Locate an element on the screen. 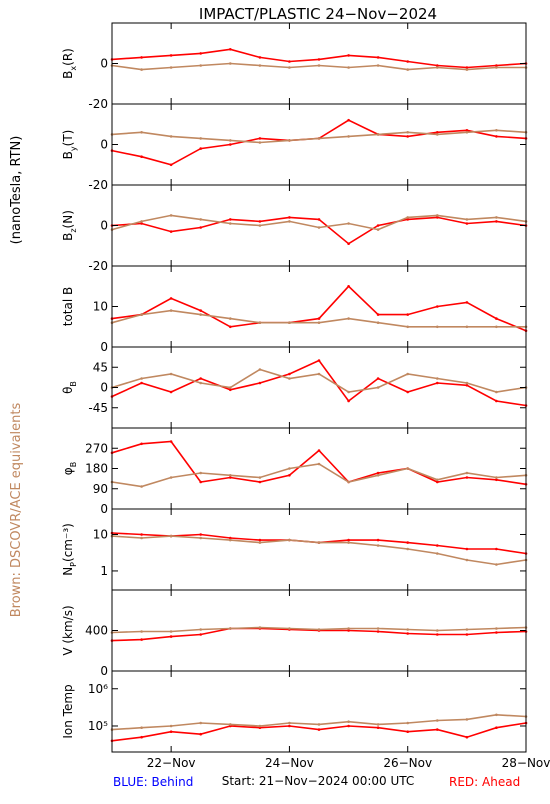 The height and width of the screenshot is (804, 550). y-axis-label-subscript: x is located at coordinates (73, 68).